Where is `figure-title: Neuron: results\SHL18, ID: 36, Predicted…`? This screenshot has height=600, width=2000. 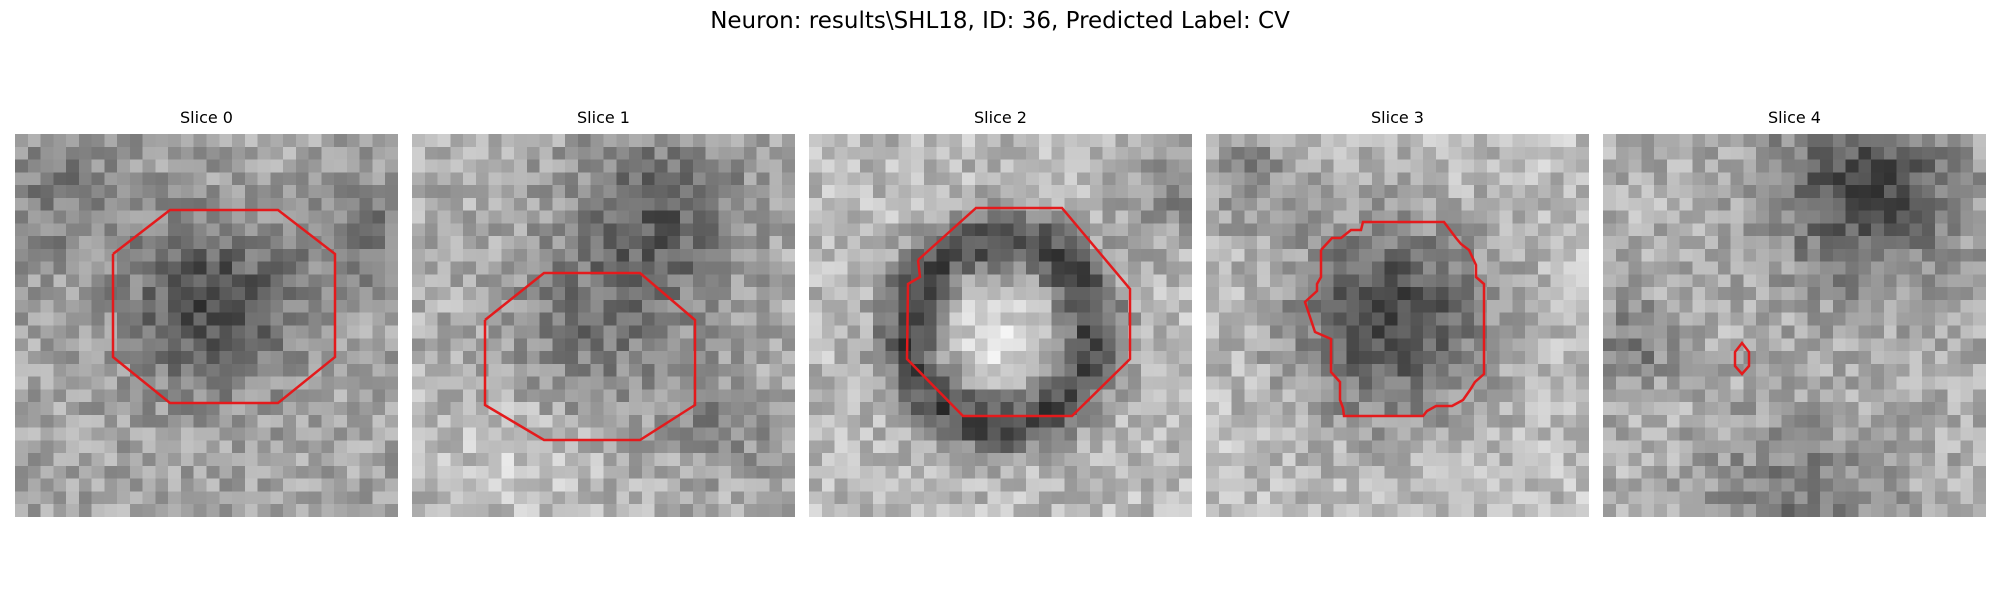
figure-title: Neuron: results\SHL18, ID: 36, Predicted… is located at coordinates (1000, 21).